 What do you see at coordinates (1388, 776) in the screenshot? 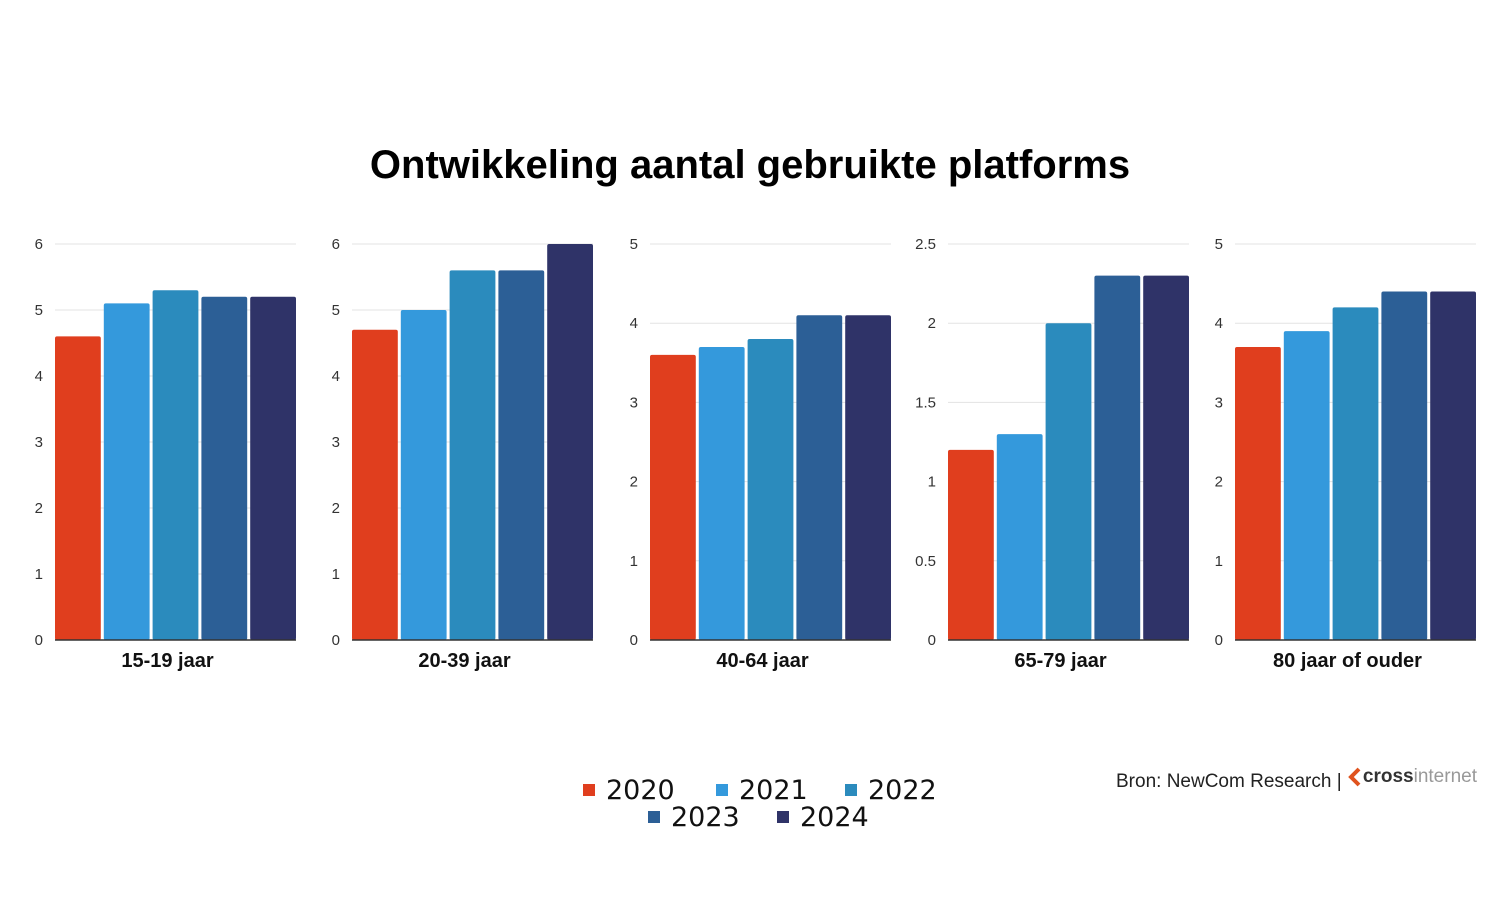
I see `logo-text-bold: cross` at bounding box center [1388, 776].